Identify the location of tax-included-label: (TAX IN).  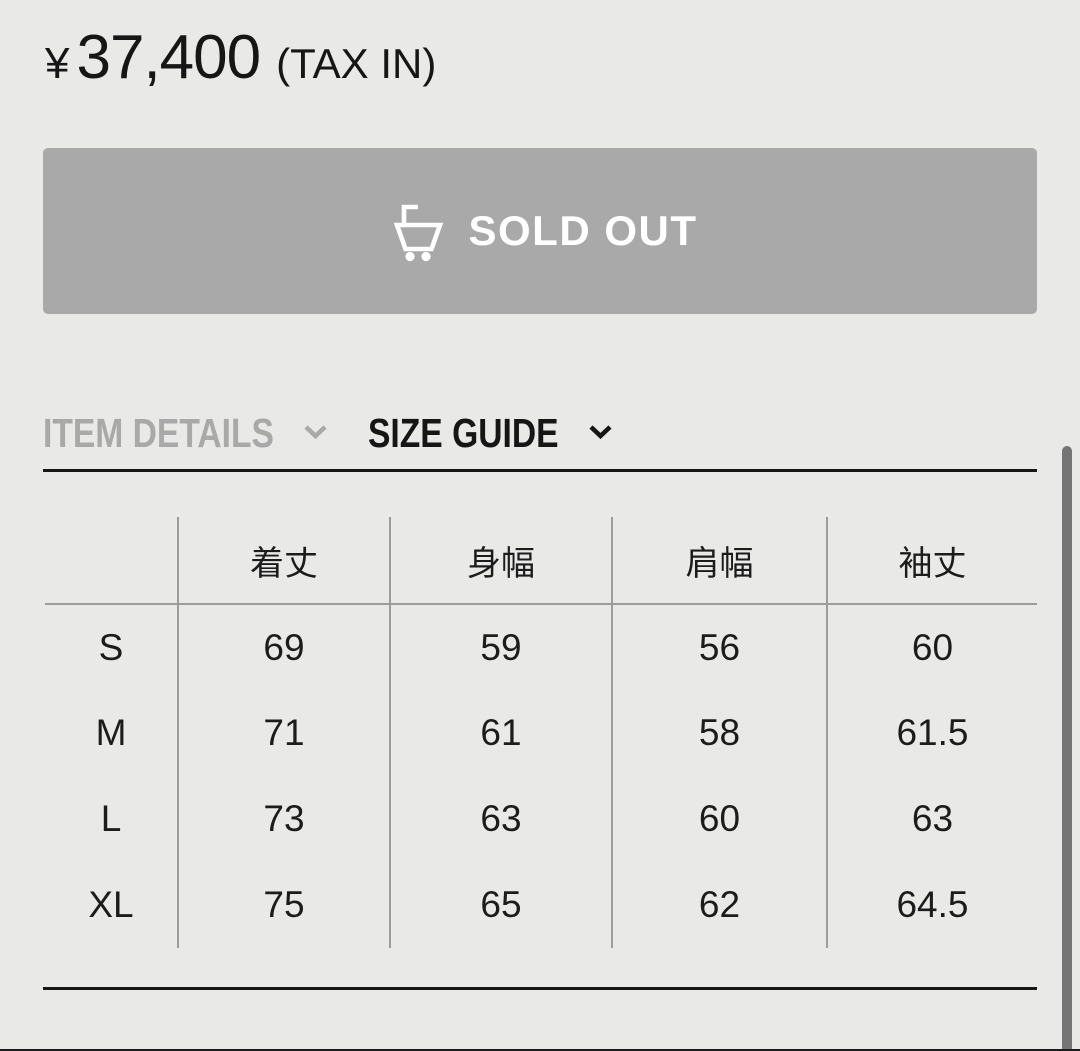
(356, 63).